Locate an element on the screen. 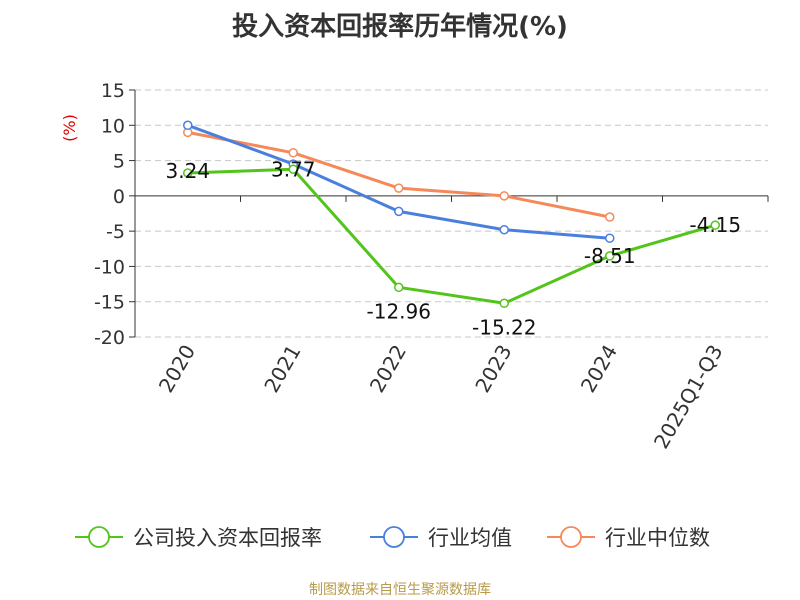 This screenshot has height=600, width=800. y-axis-unit: (%) is located at coordinates (69, 128).